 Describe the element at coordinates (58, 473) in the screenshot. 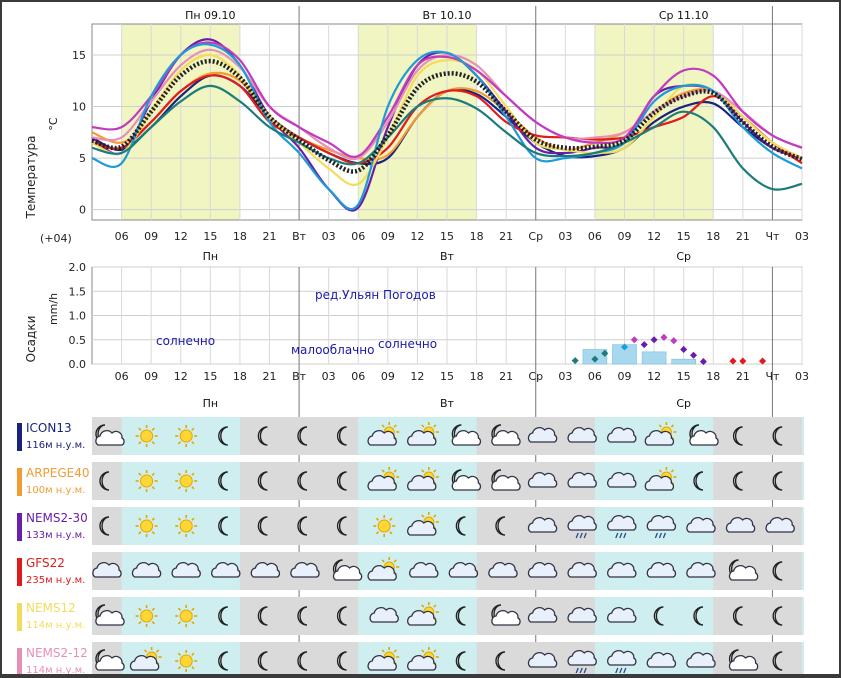

I see `model-name: ARPEGE40` at that location.